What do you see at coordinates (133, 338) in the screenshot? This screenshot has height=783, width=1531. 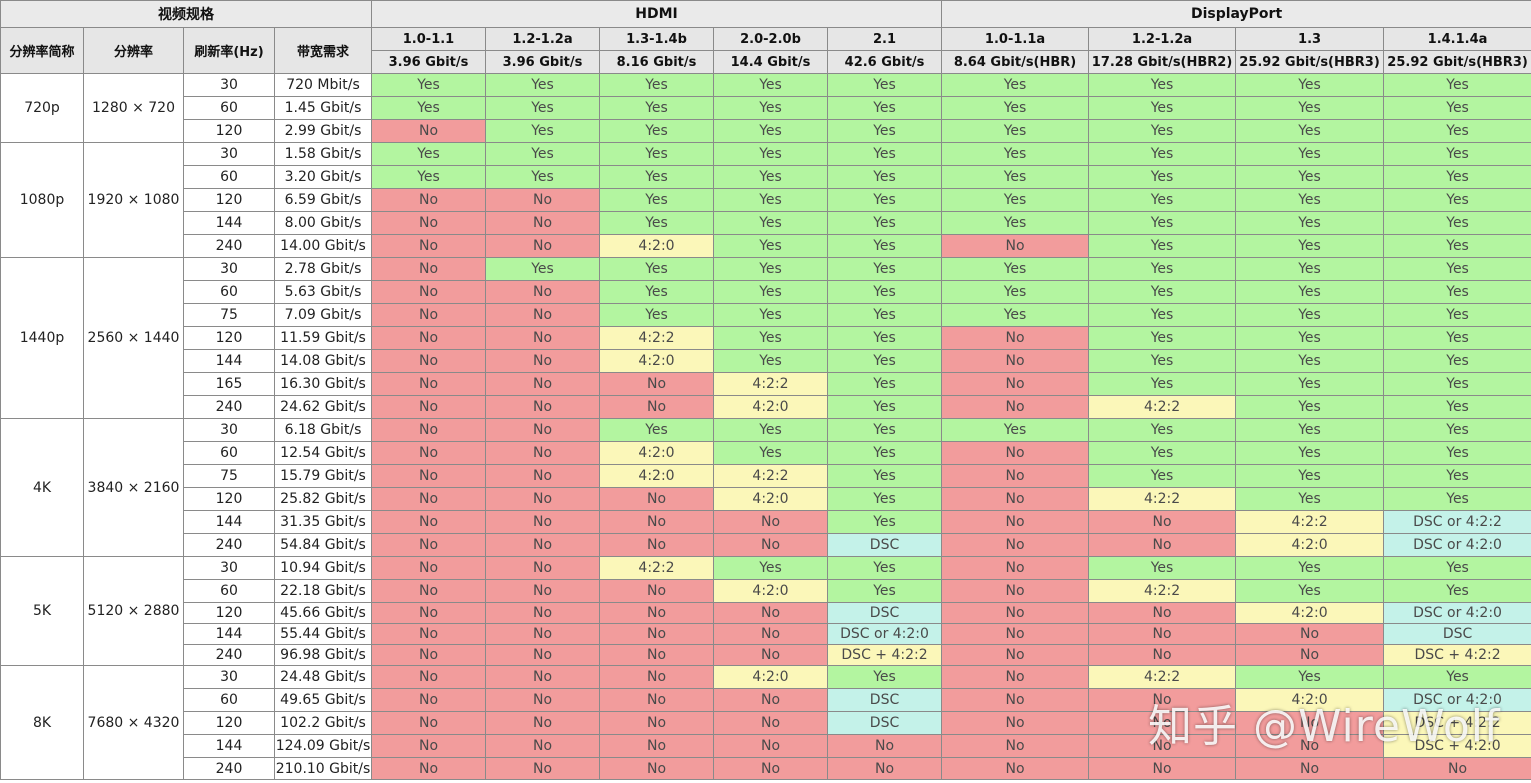 I see `resolution-value: 2560 × 1440` at bounding box center [133, 338].